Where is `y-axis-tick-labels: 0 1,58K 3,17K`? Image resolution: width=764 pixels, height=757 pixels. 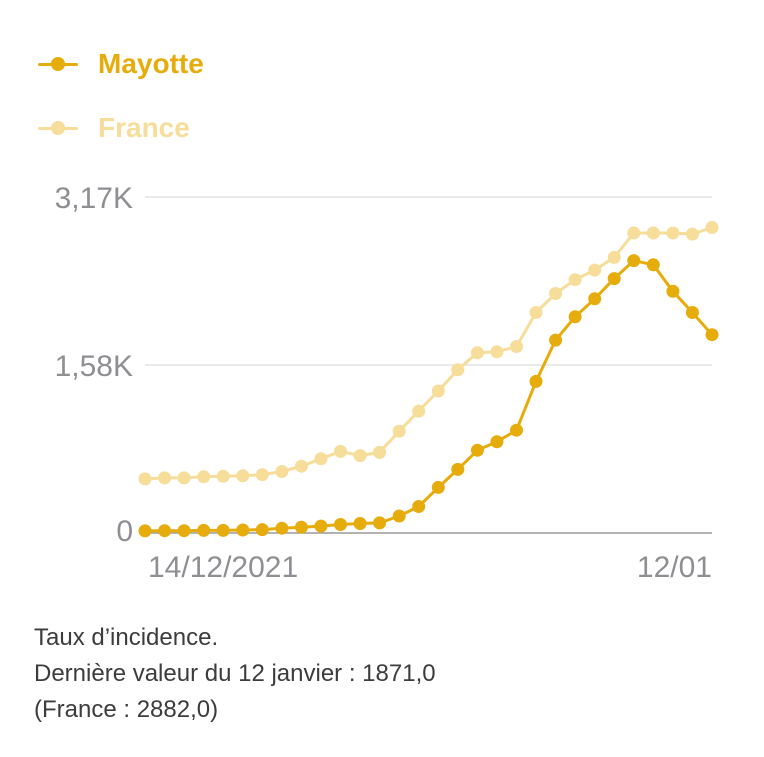
y-axis-tick-labels: 0 1,58K 3,17K is located at coordinates (94, 365).